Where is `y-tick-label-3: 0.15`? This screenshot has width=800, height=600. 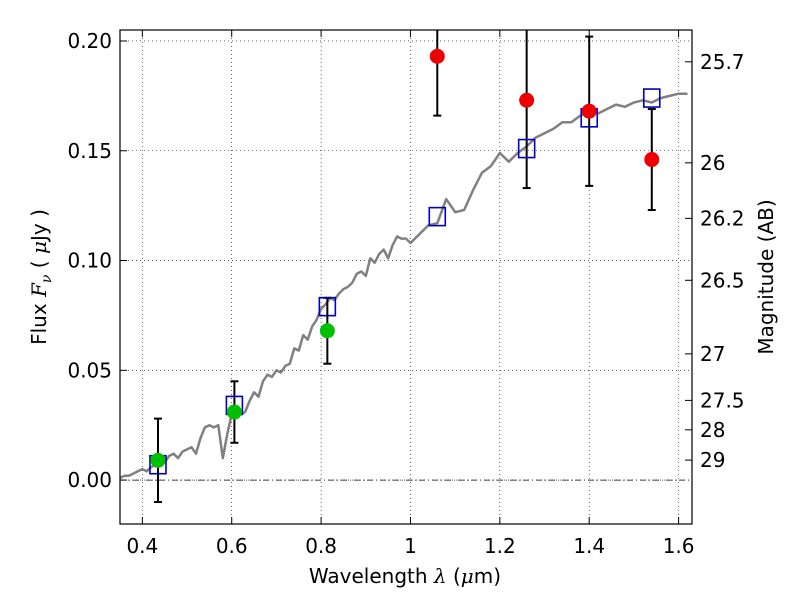 y-tick-label-3: 0.15 is located at coordinates (89, 151).